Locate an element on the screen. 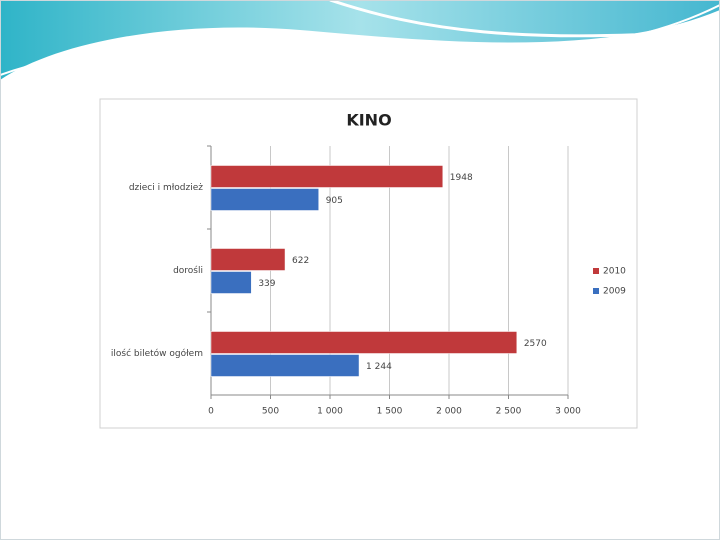 Image resolution: width=720 pixels, height=544 pixels. data-label: 1948 is located at coordinates (461, 178).